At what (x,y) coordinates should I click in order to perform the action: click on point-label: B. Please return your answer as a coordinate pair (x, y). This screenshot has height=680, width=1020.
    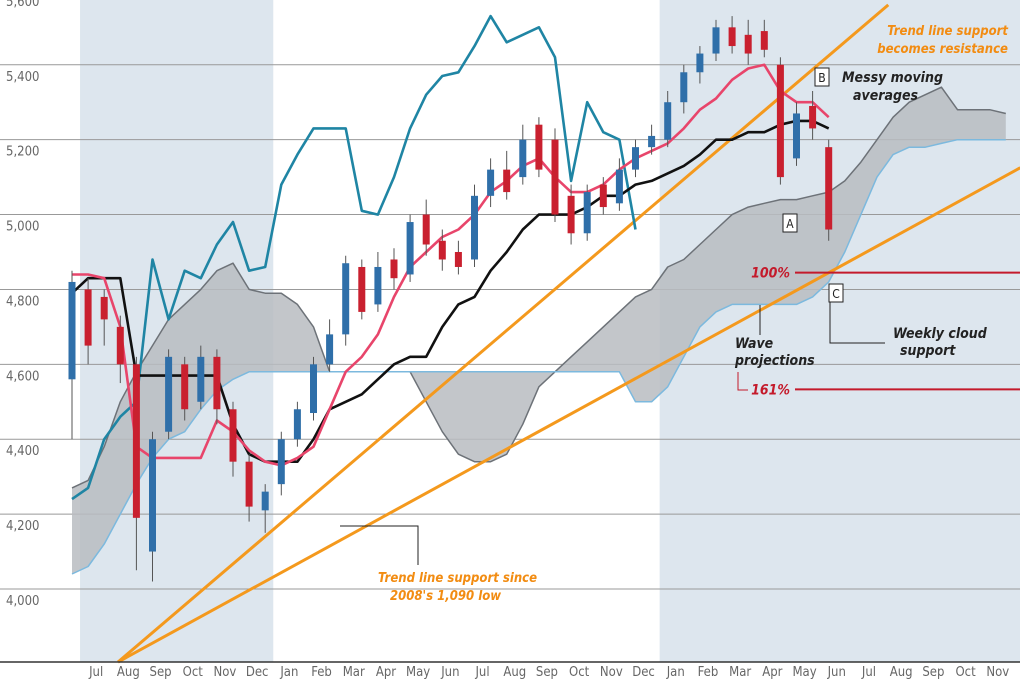
    Looking at the image, I should click on (821, 78).